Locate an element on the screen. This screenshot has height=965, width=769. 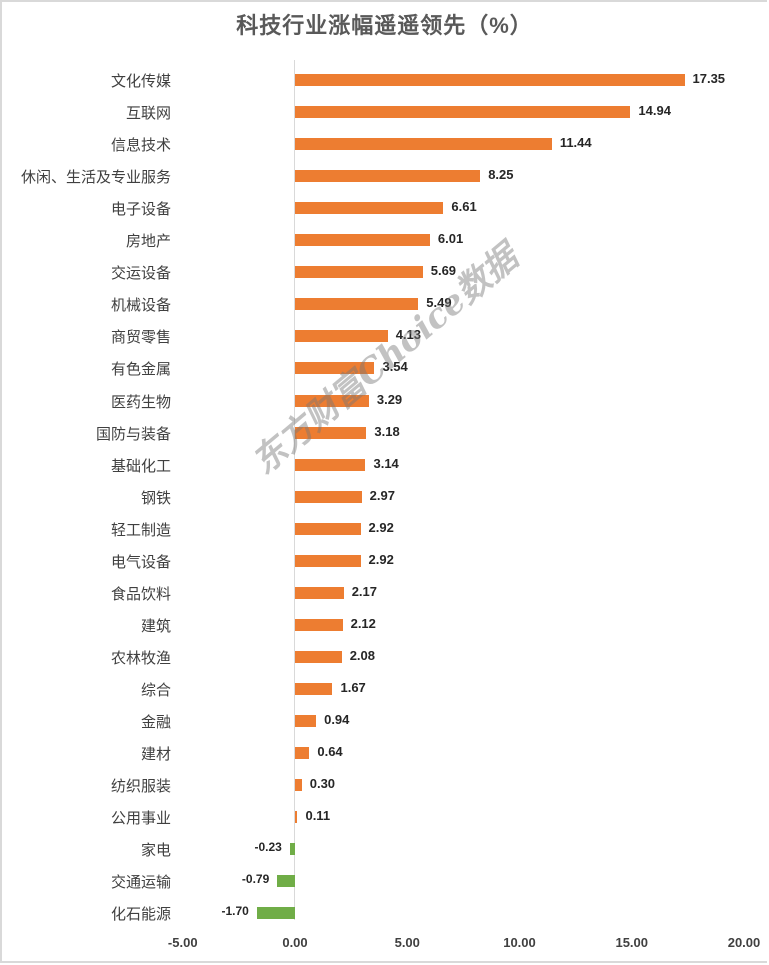
data-label: 2.12 is located at coordinates (363, 623).